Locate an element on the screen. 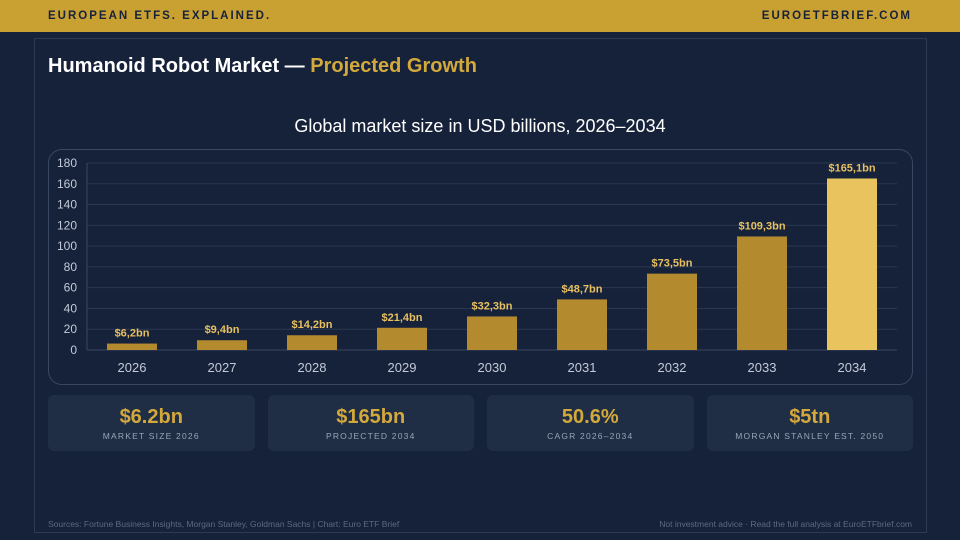 The height and width of the screenshot is (540, 960). page-title: Humanoid Robot Market — Projected Growth is located at coordinates (262, 66).